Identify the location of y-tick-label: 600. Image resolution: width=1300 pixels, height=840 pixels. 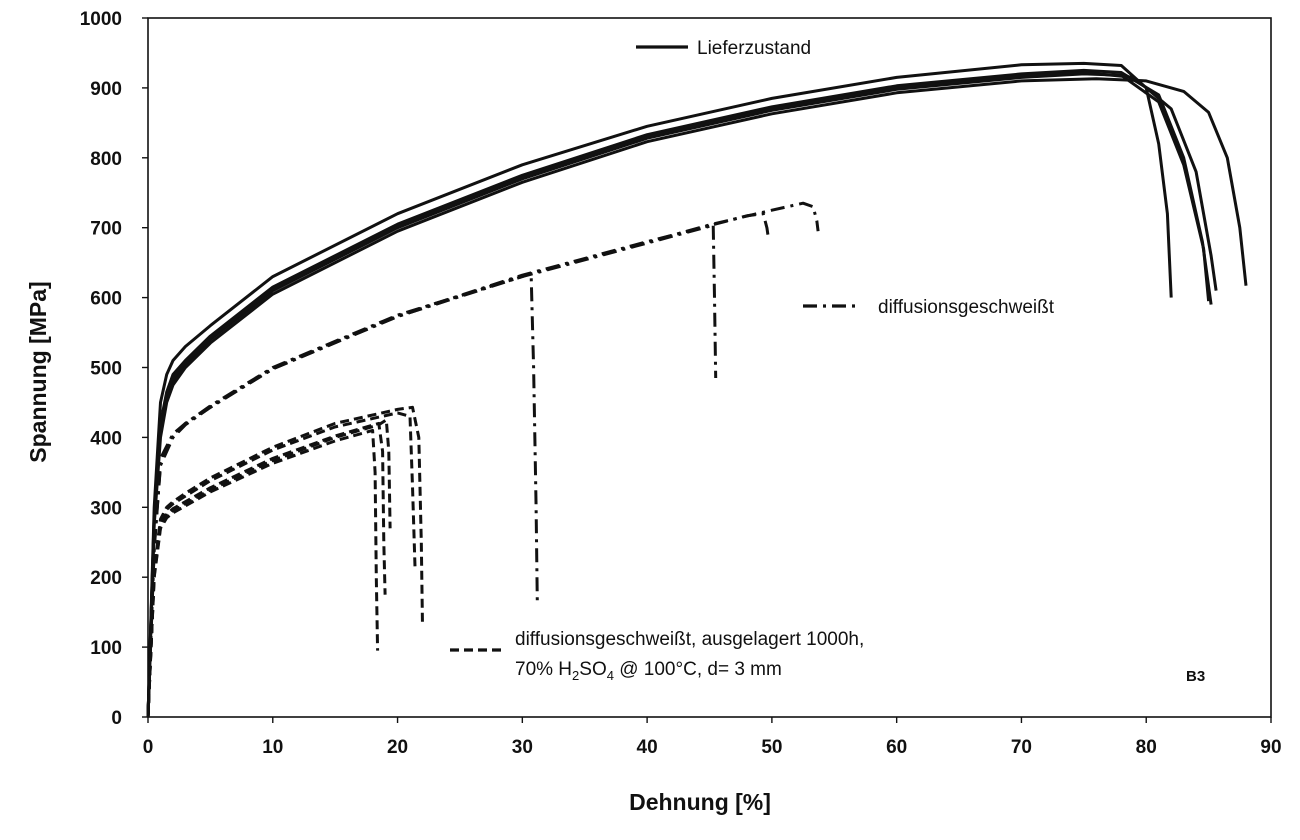
(106, 299).